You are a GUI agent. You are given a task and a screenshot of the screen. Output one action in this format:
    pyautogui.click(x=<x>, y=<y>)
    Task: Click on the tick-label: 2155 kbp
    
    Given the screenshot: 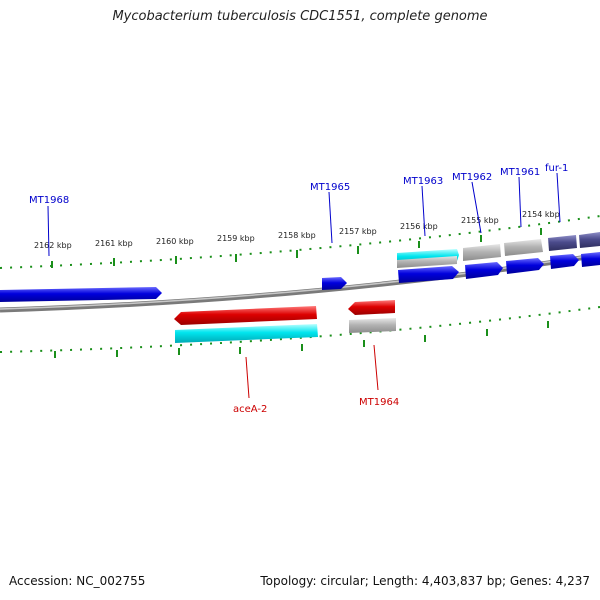 What is the action you would take?
    pyautogui.click(x=480, y=220)
    